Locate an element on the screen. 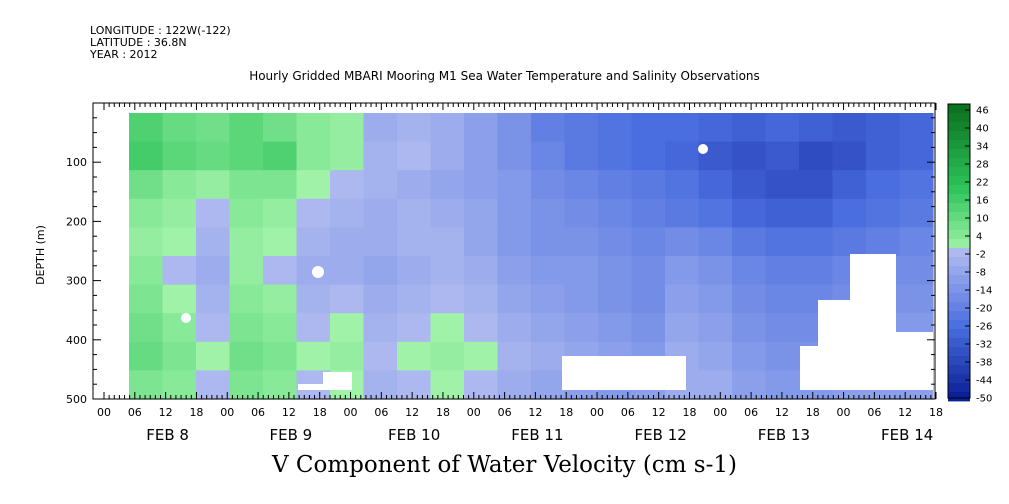 The width and height of the screenshot is (1009, 504). colorbar-label: 34 is located at coordinates (982, 147).